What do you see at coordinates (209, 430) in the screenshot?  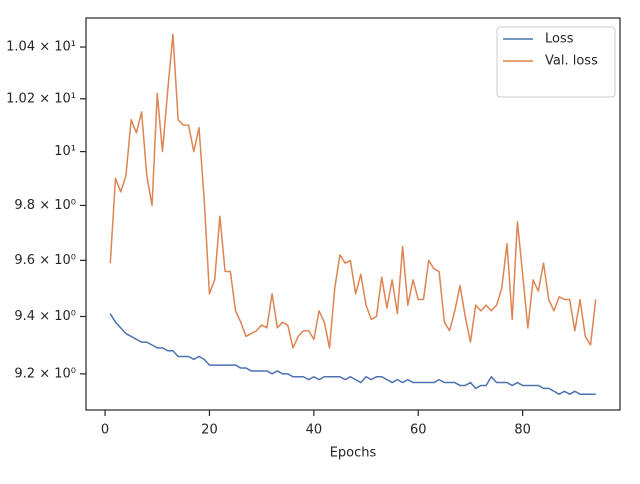 I see `x-tick-label: 20` at bounding box center [209, 430].